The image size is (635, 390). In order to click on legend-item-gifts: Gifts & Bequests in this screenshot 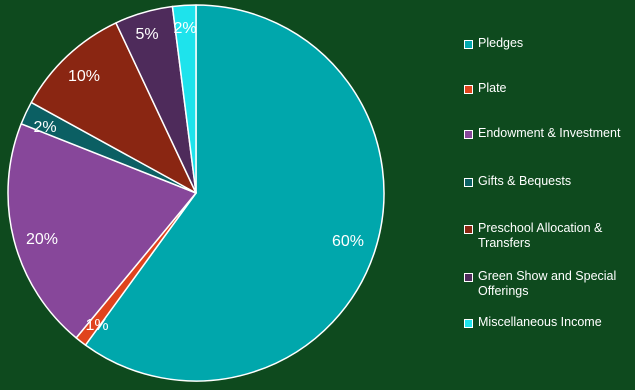, I will do `click(548, 181)`.